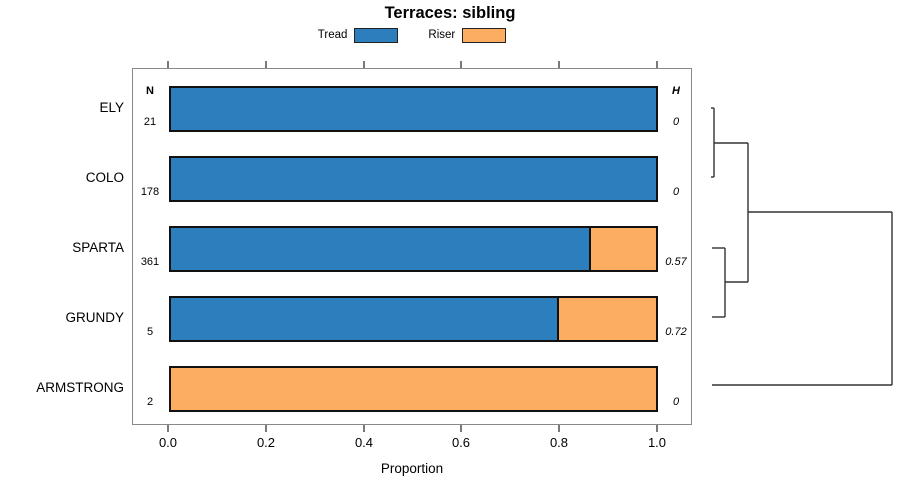 The width and height of the screenshot is (900, 500). I want to click on x-tick-label-1.0: 1.0, so click(657, 442).